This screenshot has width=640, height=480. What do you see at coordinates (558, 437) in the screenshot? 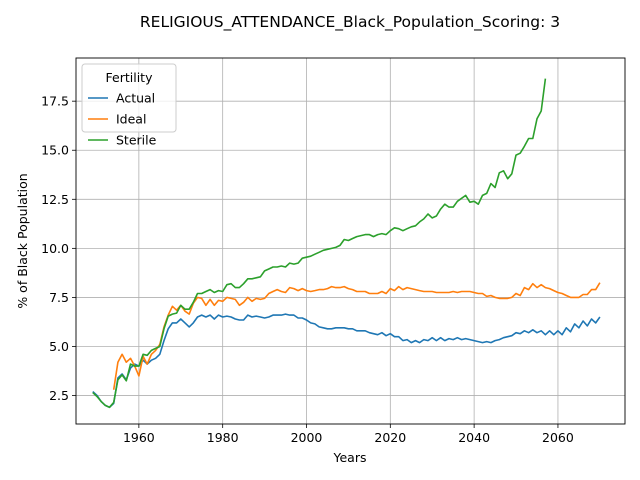
I see `x-tick-label: 2060` at bounding box center [558, 437].